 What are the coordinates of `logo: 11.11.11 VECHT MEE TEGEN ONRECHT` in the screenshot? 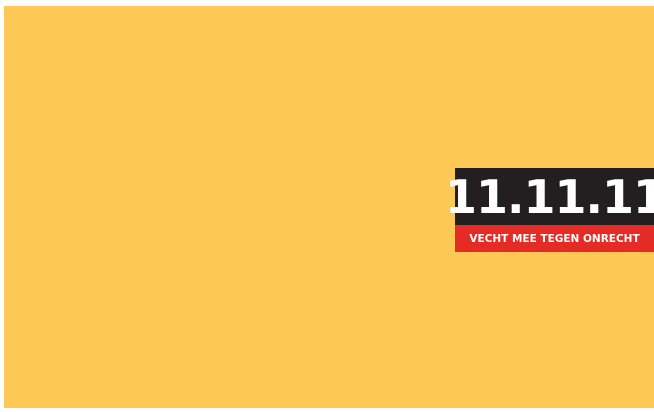 It's located at (549, 210).